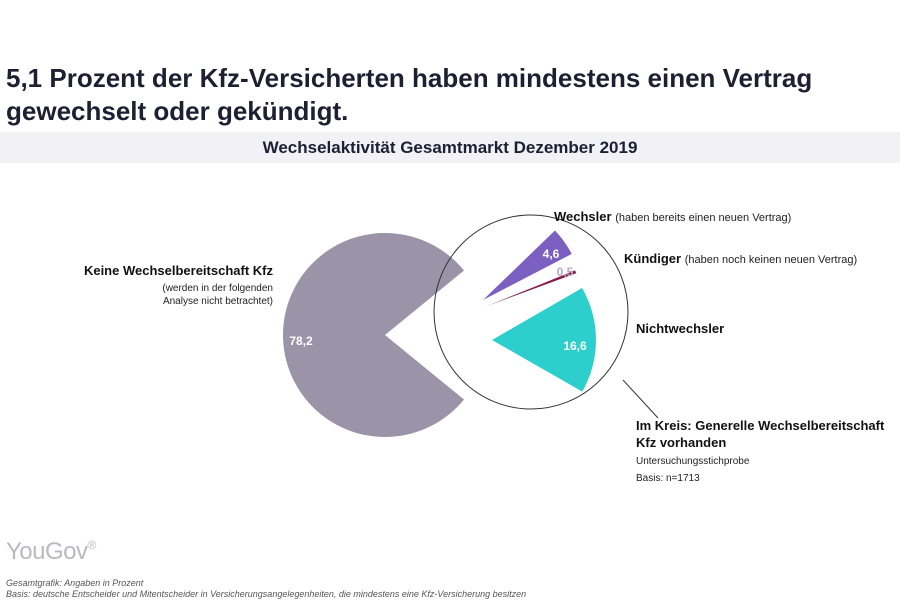  I want to click on yougov-logo: YouGov®, so click(51, 551).